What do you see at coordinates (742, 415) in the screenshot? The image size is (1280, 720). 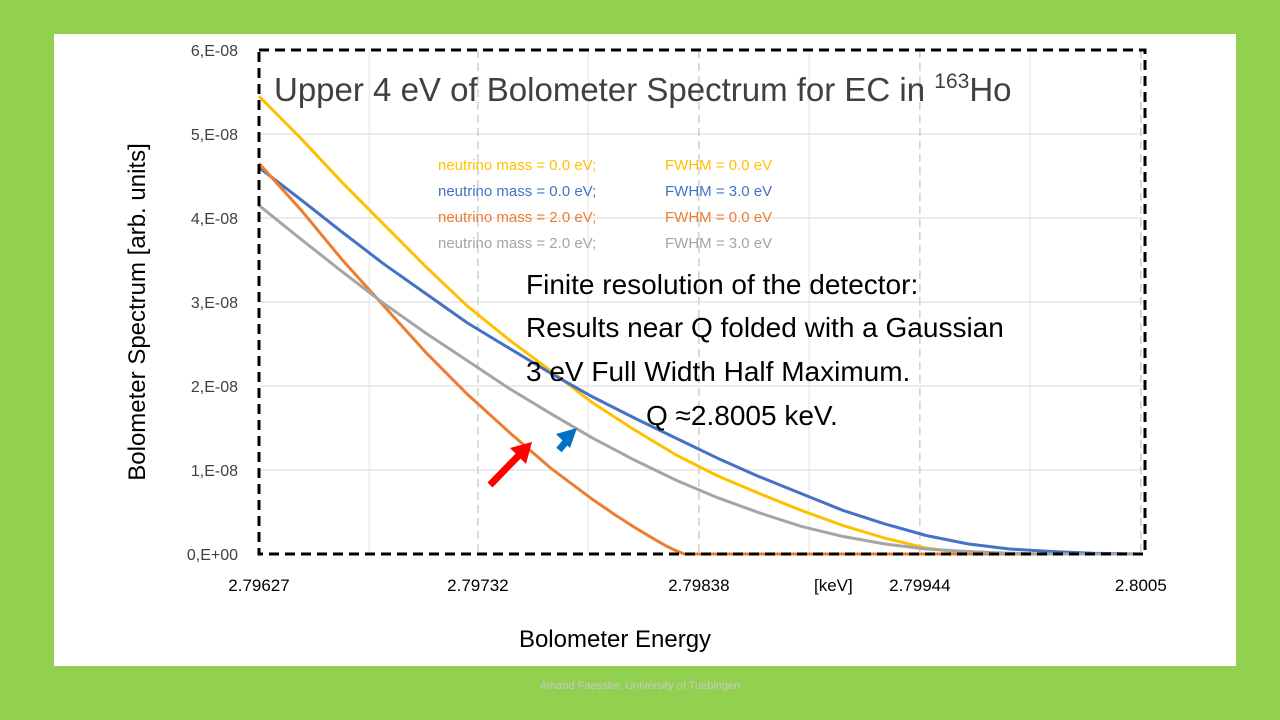 I see `annotation-line-4: Q ≈2.8005 keV.` at bounding box center [742, 415].